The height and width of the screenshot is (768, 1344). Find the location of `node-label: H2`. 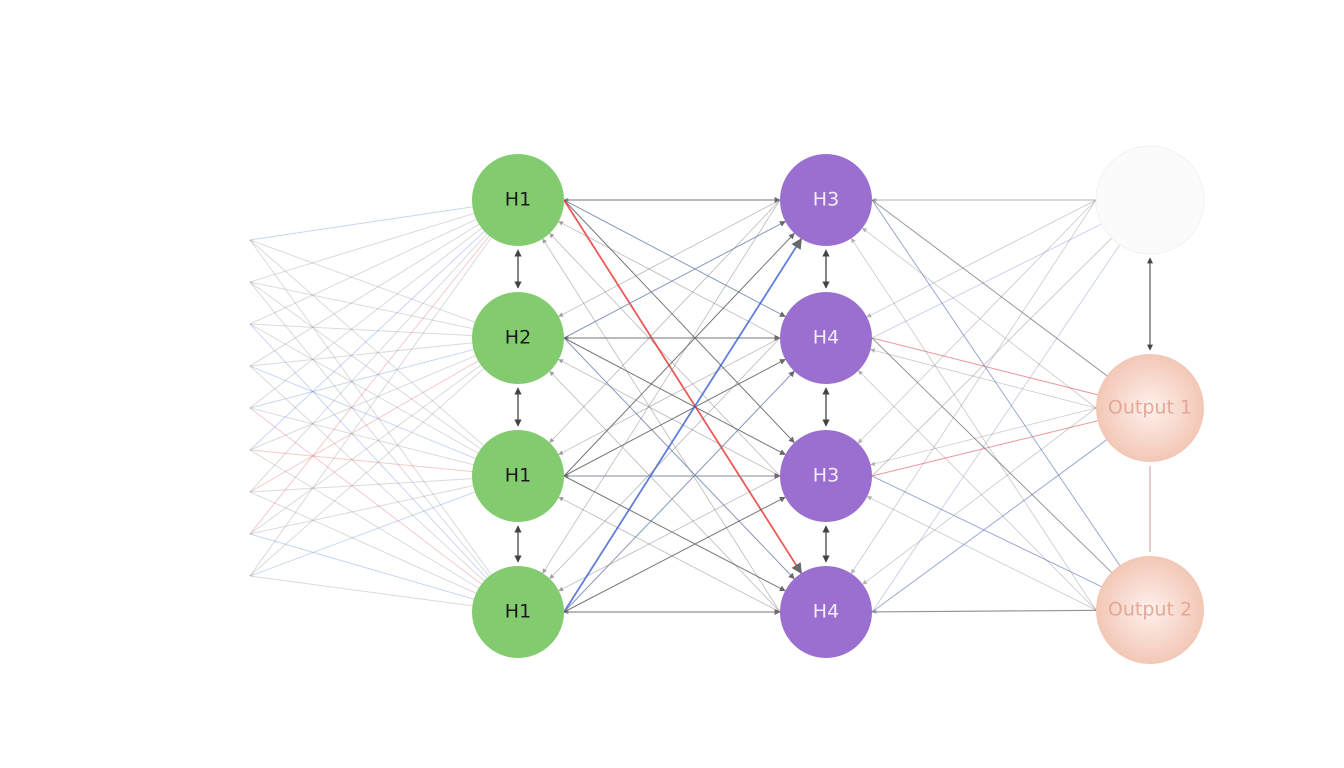

node-label: H2 is located at coordinates (518, 338).